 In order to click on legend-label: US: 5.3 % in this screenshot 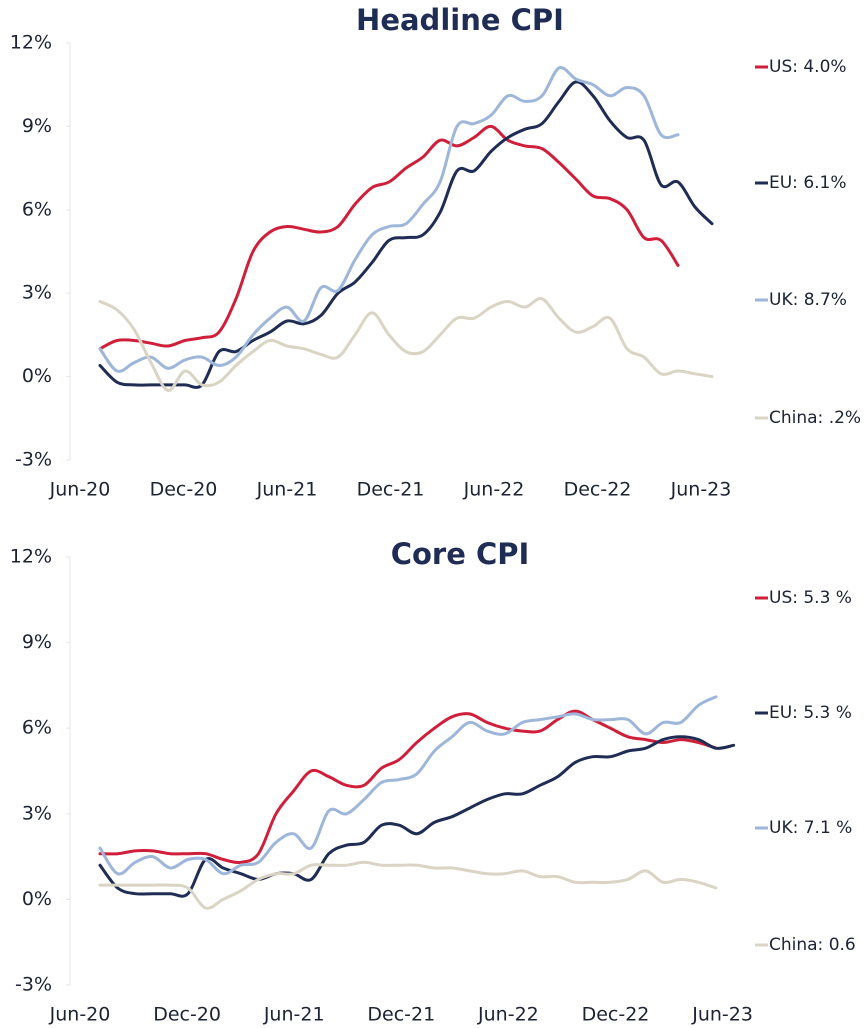, I will do `click(810, 598)`.